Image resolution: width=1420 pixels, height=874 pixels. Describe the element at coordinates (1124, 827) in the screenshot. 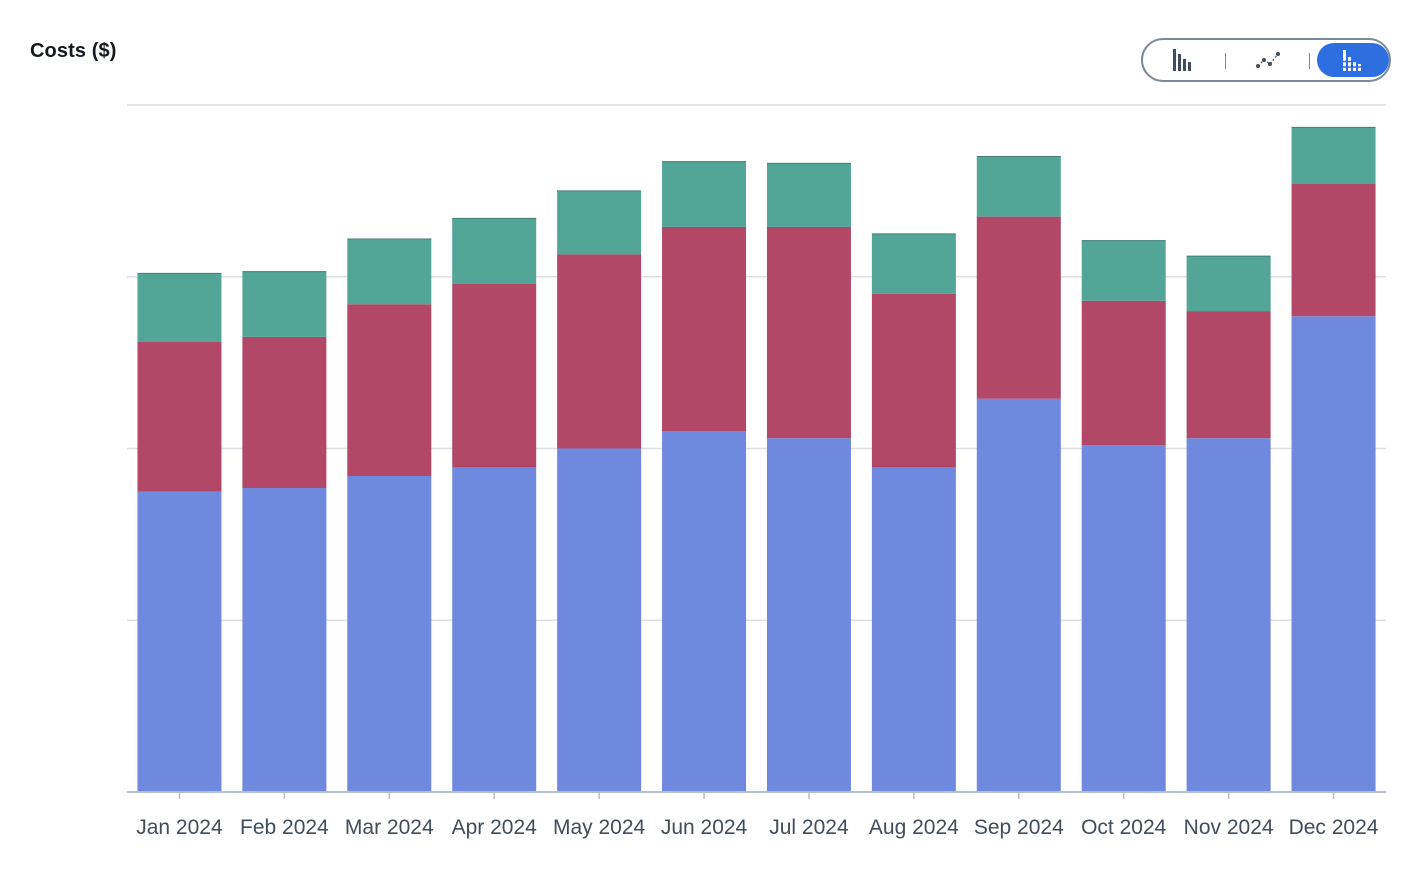

I see `x-tick-label: Oct 2024` at that location.